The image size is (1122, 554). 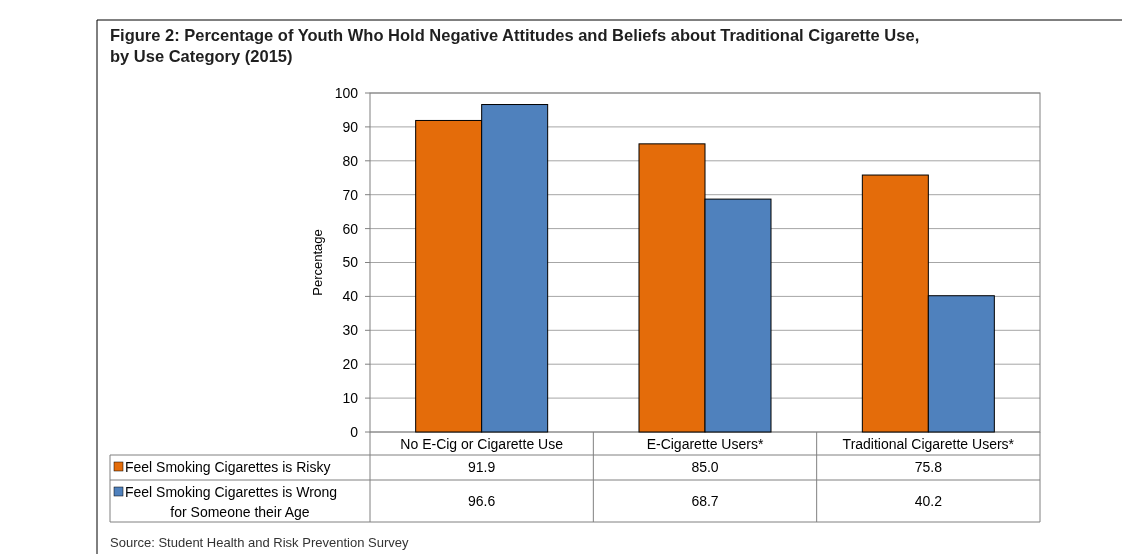 What do you see at coordinates (482, 500) in the screenshot?
I see `data-label: 96.6` at bounding box center [482, 500].